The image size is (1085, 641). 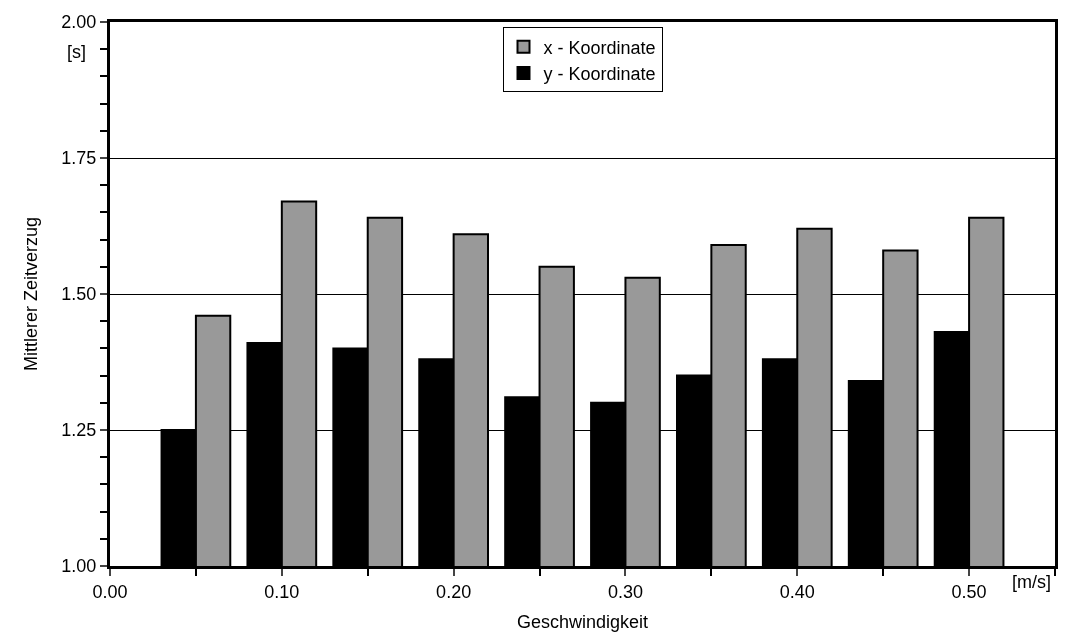 I want to click on x-tick-label: 0.40, so click(x=797, y=591).